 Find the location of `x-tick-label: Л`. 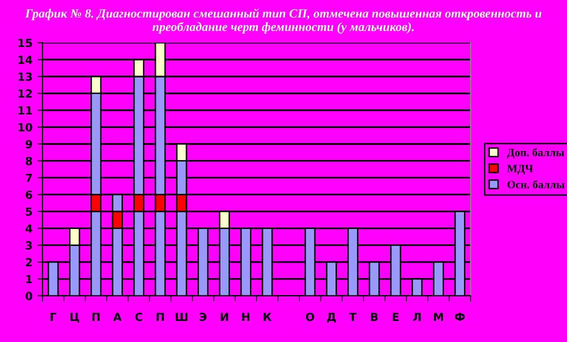

x-tick-label: Л is located at coordinates (416, 316).